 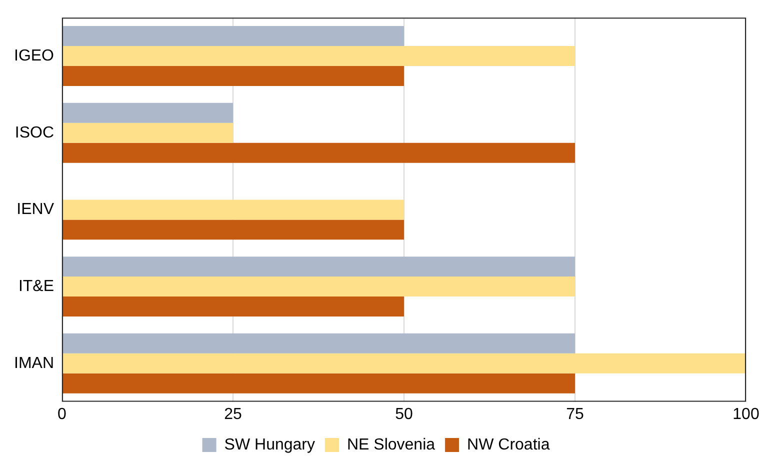 I want to click on x-tick-label: 50, so click(x=404, y=414).